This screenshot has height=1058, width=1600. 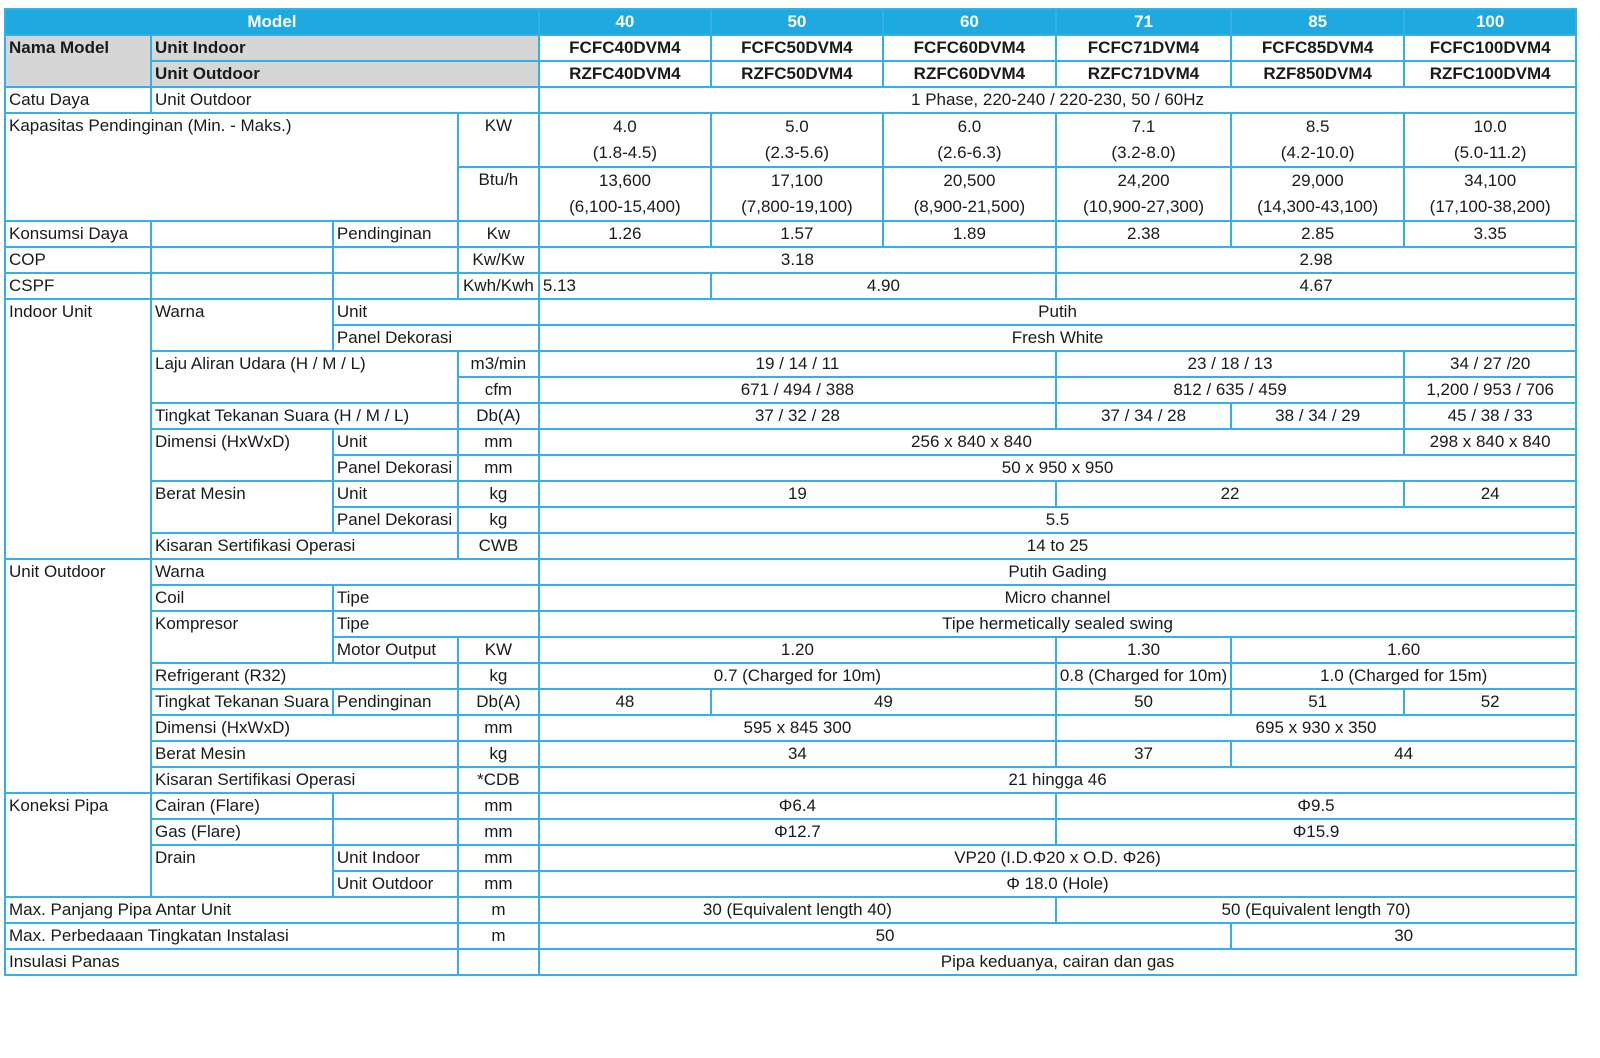 What do you see at coordinates (797, 676) in the screenshot?
I see `refrigerant-value: 0.7 (Charged for 10m)` at bounding box center [797, 676].